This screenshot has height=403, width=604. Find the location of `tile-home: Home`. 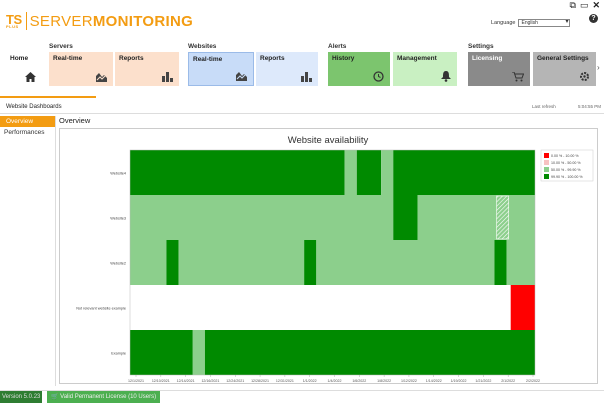

tile-home: Home is located at coordinates (24, 69).